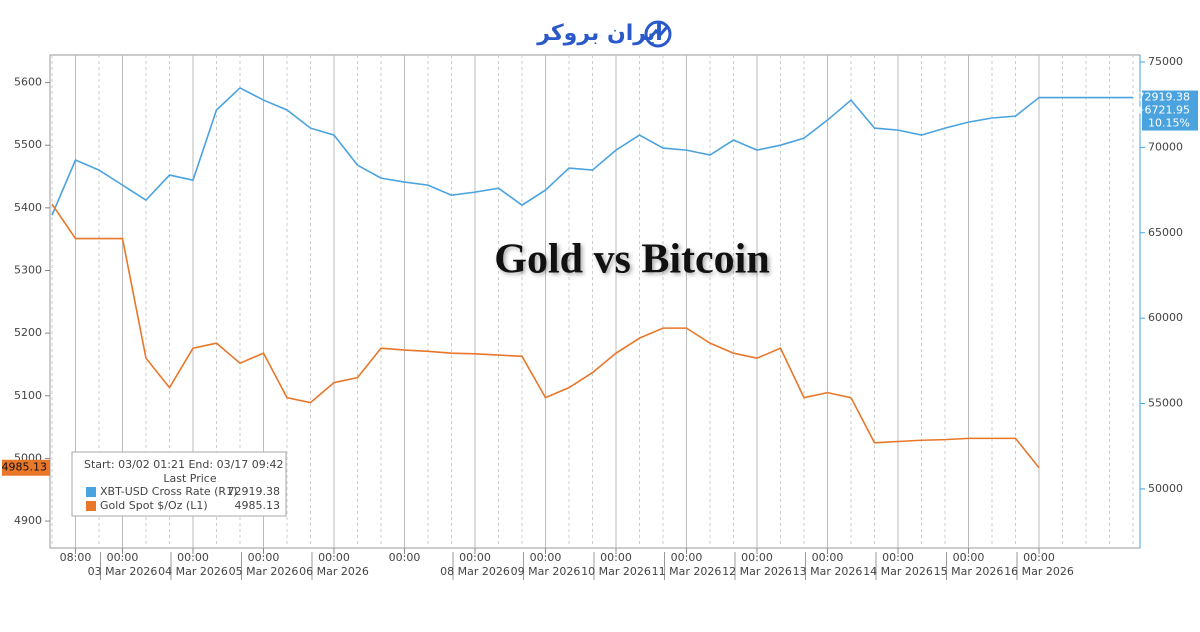  I want to click on legend-label: Gold Spot $/Oz (L1), so click(154, 505).